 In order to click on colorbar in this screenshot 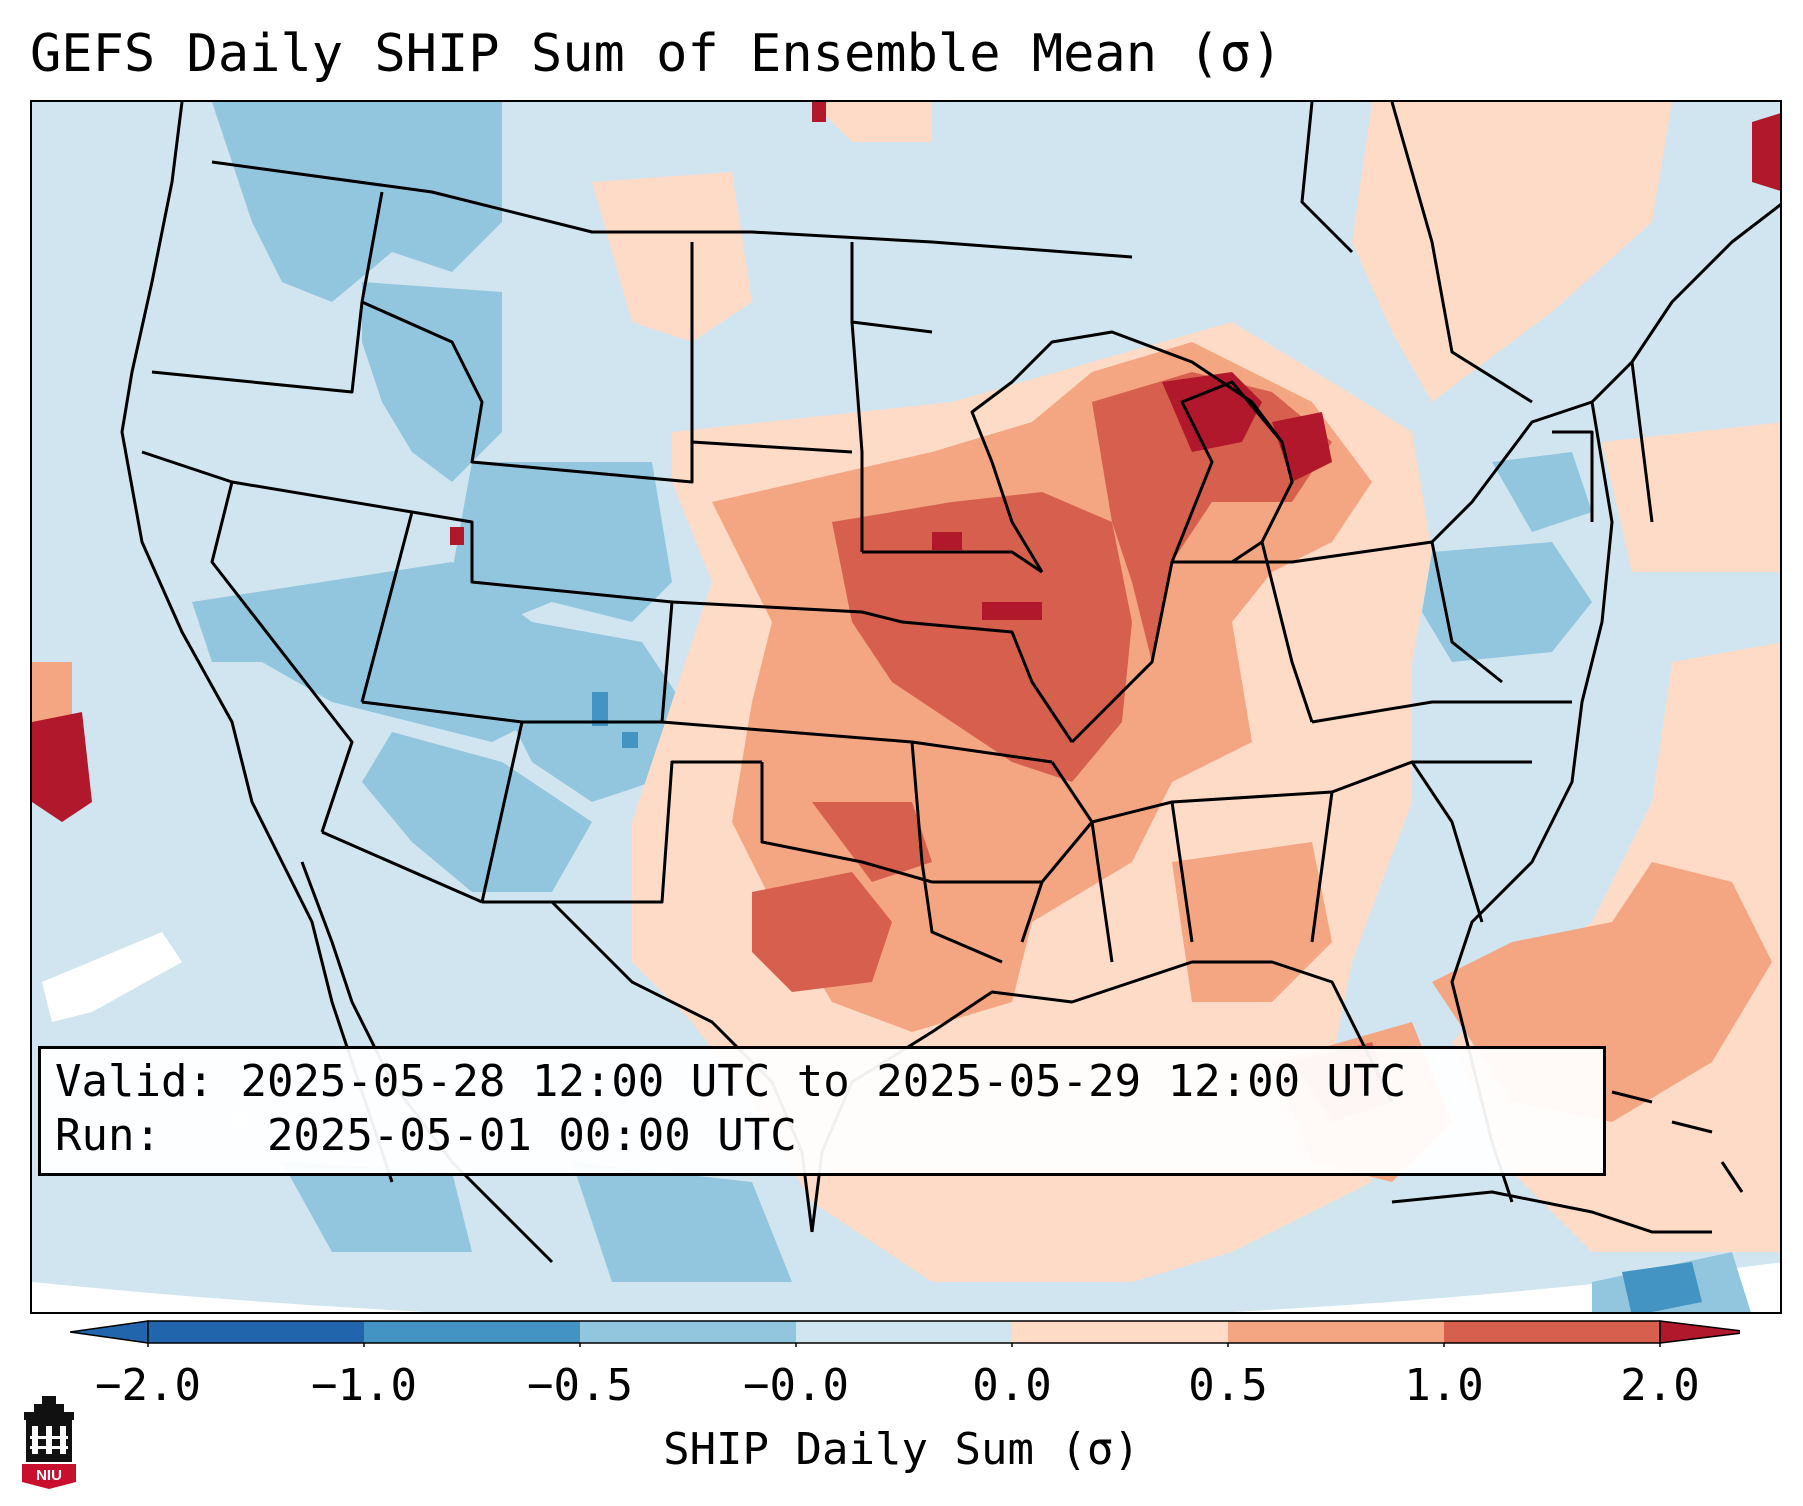, I will do `click(905, 1333)`.